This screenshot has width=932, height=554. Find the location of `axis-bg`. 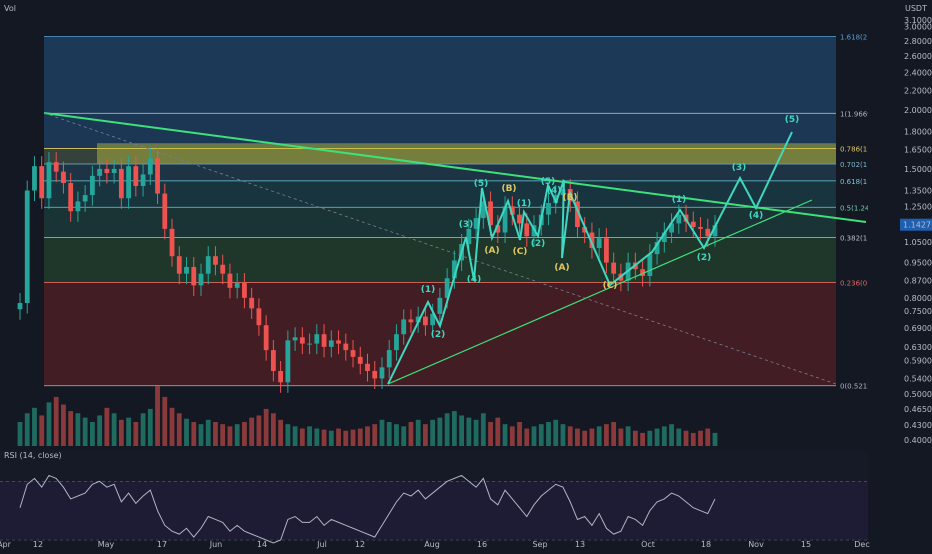

axis-bg is located at coordinates (900, 275).